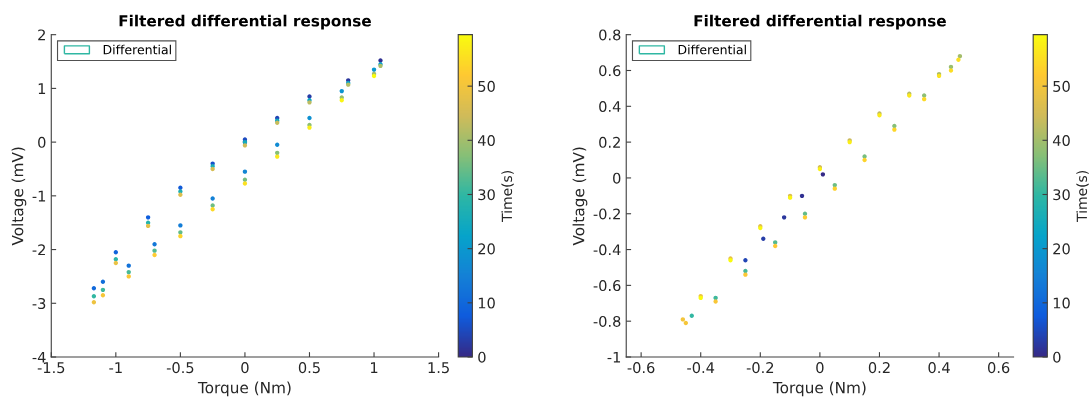 Image resolution: width=1091 pixels, height=408 pixels. What do you see at coordinates (607, 286) in the screenshot?
I see `y-tick-label: -0.6` at bounding box center [607, 286].